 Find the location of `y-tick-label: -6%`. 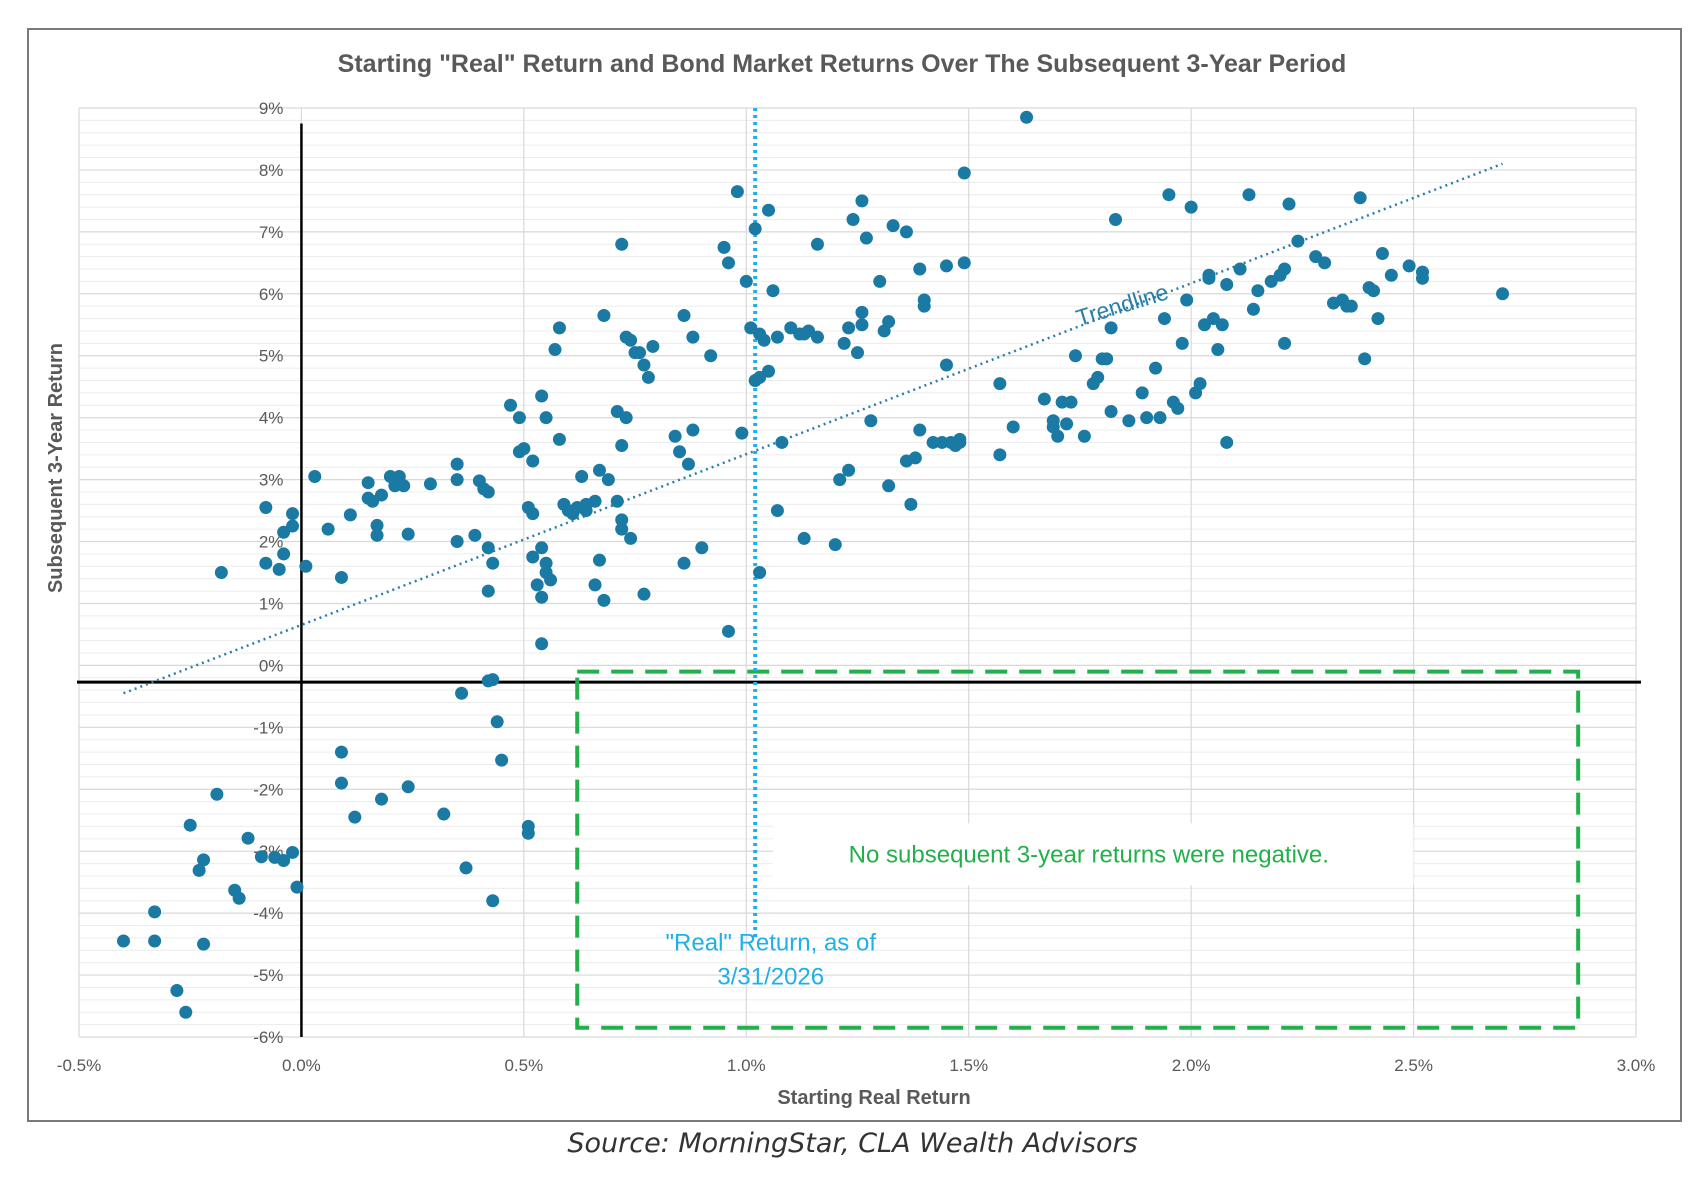

y-tick-label: -6% is located at coordinates (268, 1037).